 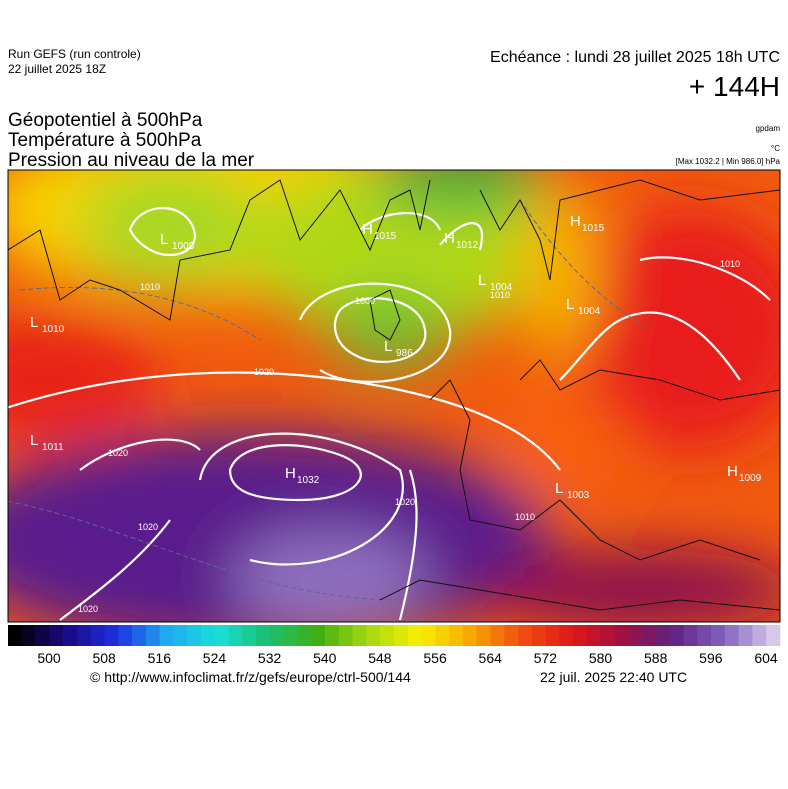 I want to click on center-value: 1032, so click(x=308, y=480).